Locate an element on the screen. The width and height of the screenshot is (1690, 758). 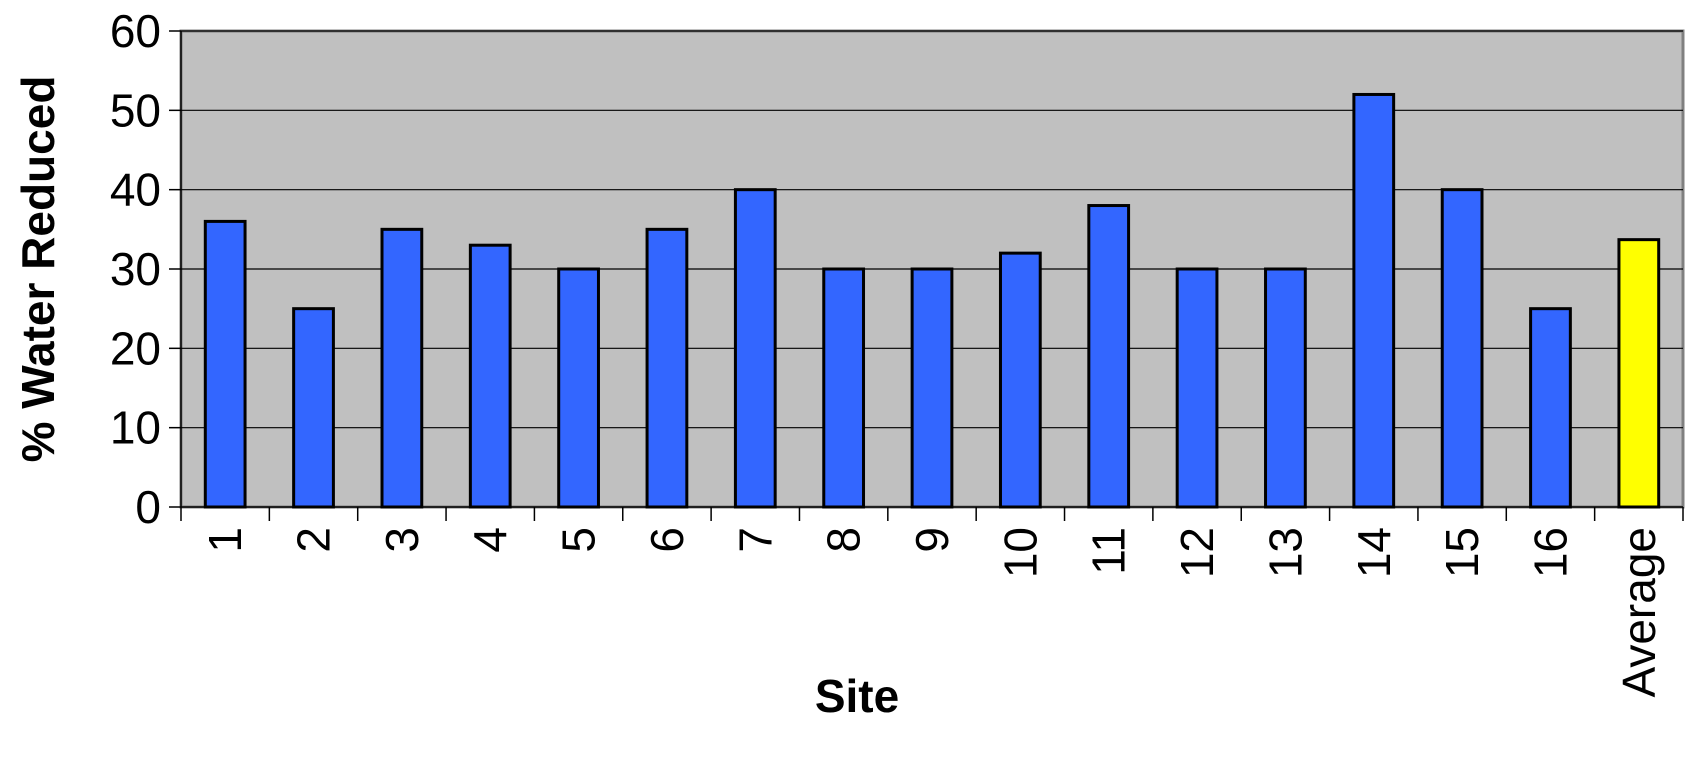
x-tick-label: 5 is located at coordinates (579, 540).